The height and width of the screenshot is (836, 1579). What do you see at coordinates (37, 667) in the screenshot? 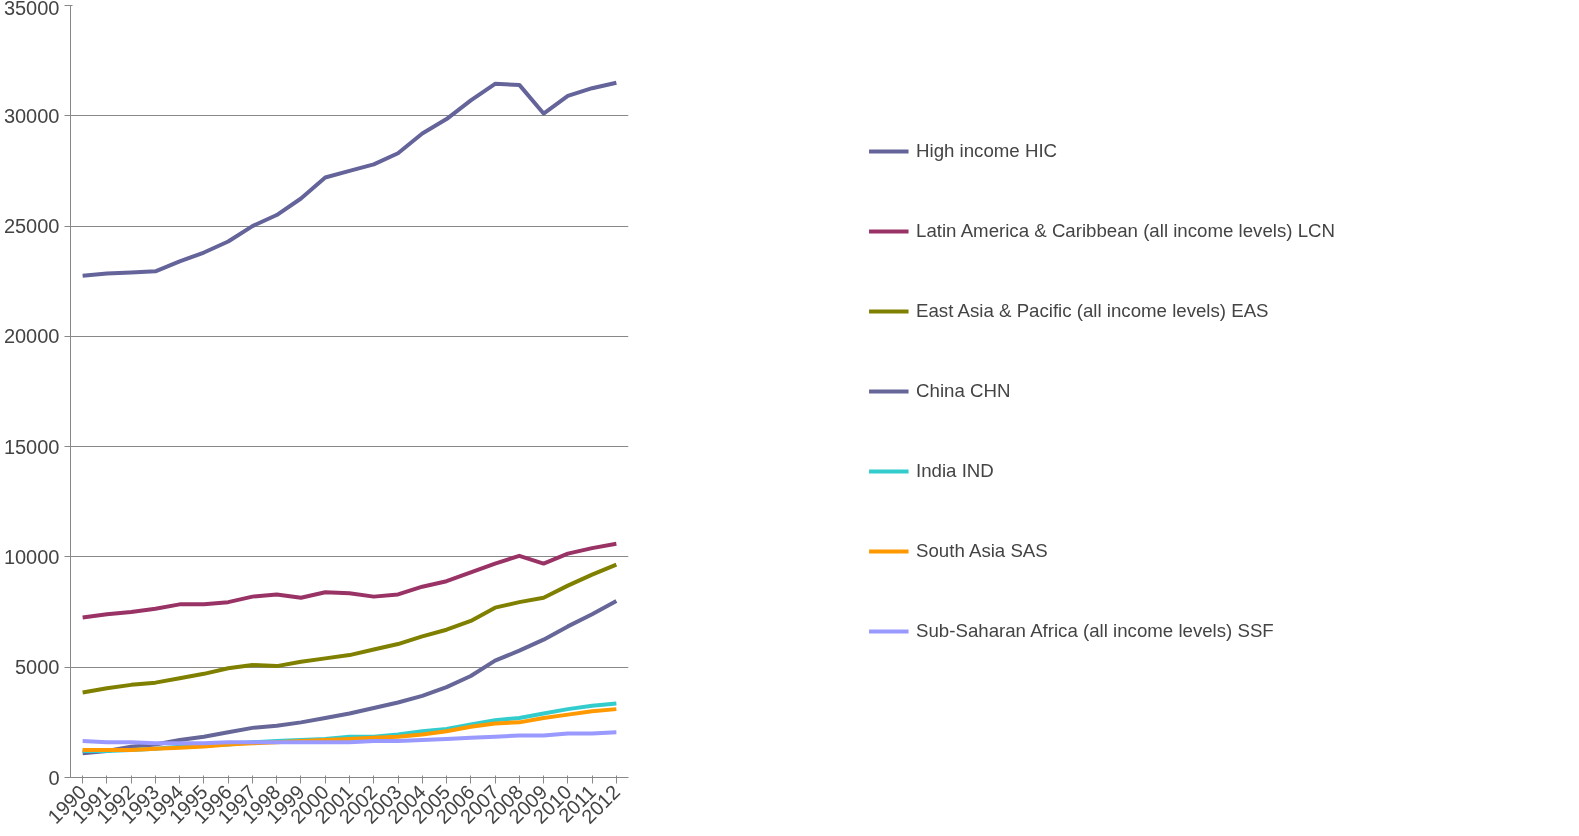
I see `y-tick-label: 5000` at bounding box center [37, 667].